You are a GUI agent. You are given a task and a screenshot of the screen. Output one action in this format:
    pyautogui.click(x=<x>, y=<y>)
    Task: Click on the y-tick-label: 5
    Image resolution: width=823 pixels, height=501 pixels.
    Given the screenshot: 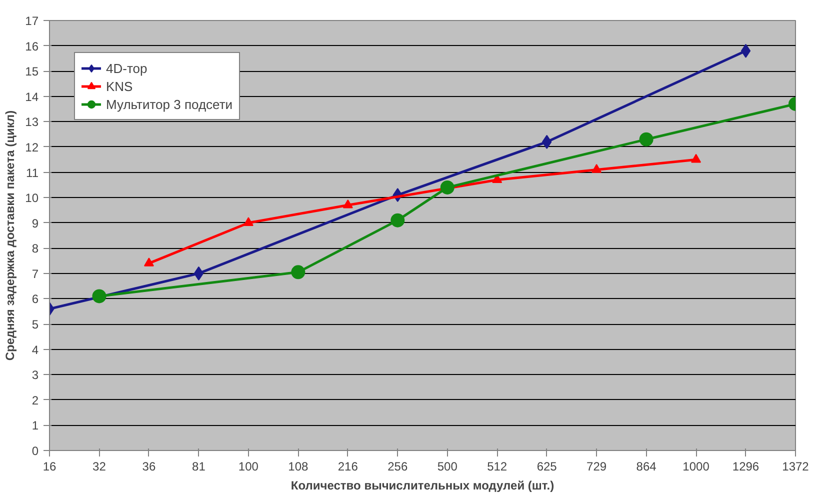 What is the action you would take?
    pyautogui.click(x=35, y=325)
    